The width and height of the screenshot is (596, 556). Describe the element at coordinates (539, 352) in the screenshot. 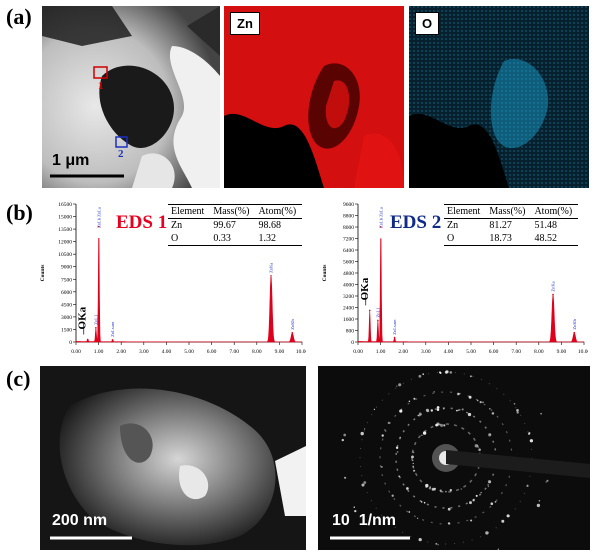

I see `eds2-x-tick-label: 8.00` at that location.